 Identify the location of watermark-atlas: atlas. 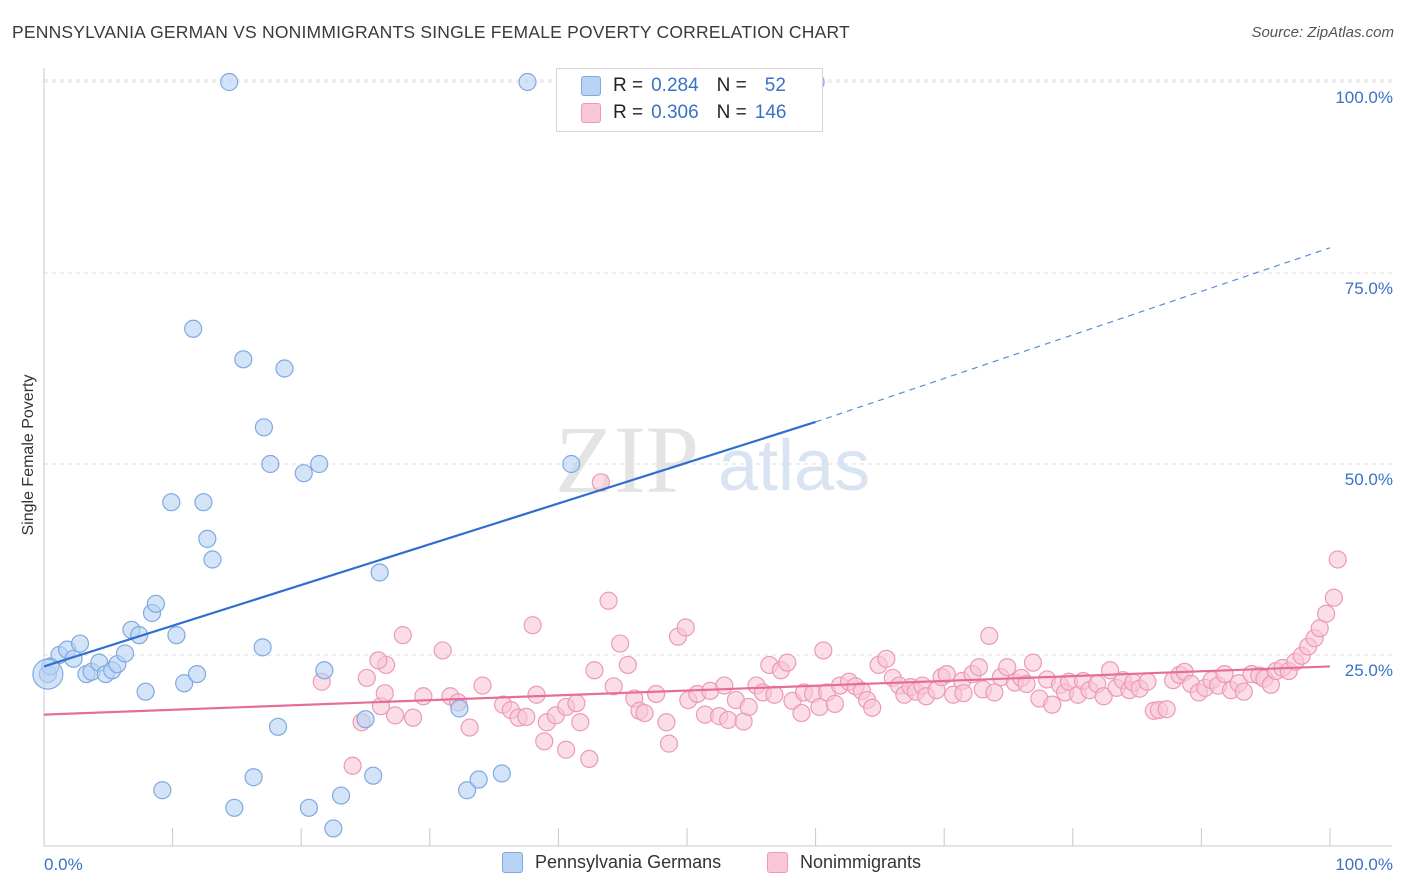
(794, 466).